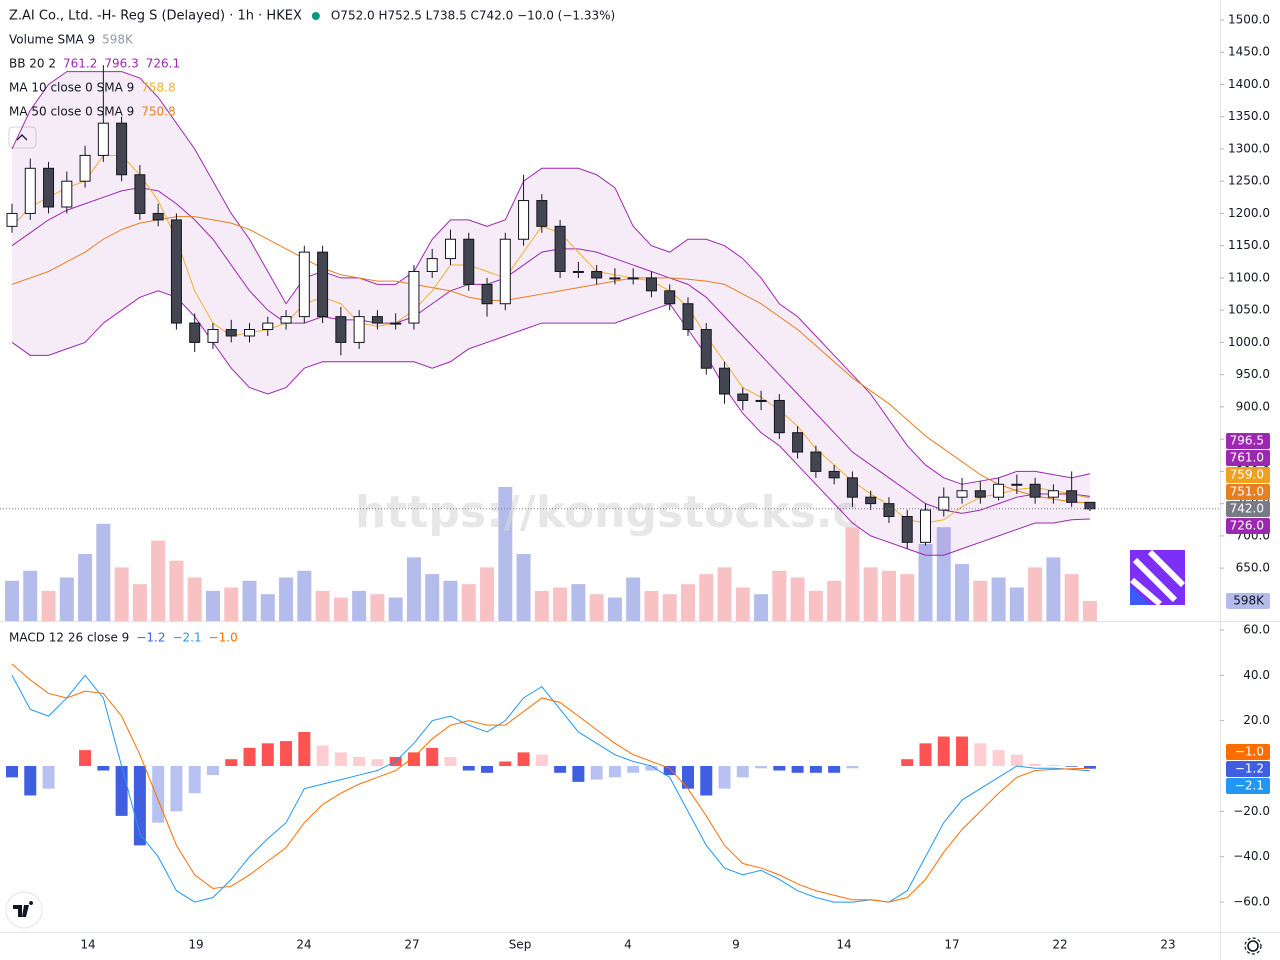 The image size is (1280, 960). Describe the element at coordinates (71, 88) in the screenshot. I see `legend-text: MA 10 close 0 SMA 9` at that location.